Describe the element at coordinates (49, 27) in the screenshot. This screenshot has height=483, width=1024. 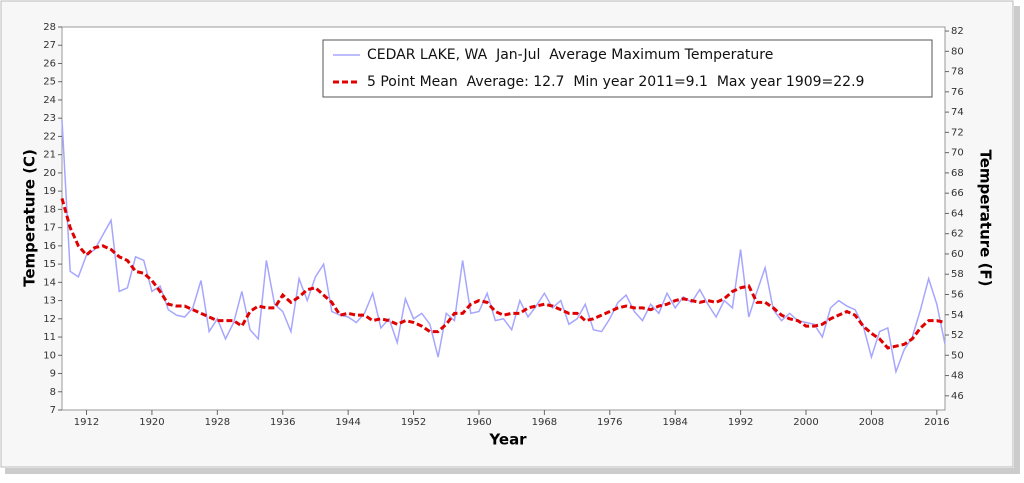
I see `y-tick-label: 28` at that location.